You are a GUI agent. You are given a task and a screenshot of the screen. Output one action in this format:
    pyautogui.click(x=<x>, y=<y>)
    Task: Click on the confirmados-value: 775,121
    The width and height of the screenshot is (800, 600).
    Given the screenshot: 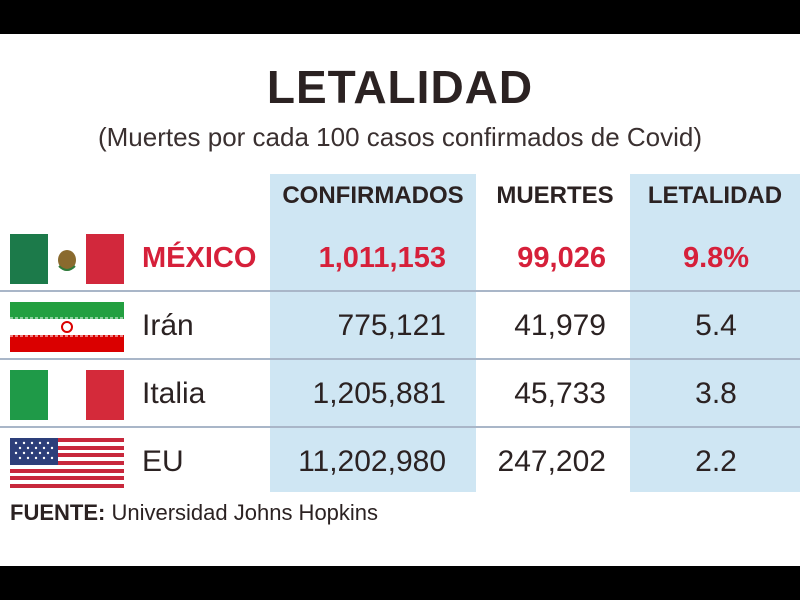 What is the action you would take?
    pyautogui.click(x=391, y=325)
    